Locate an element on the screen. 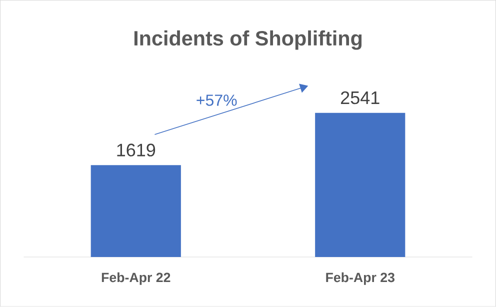 Image resolution: width=496 pixels, height=307 pixels. data-label: 1619 is located at coordinates (136, 150).